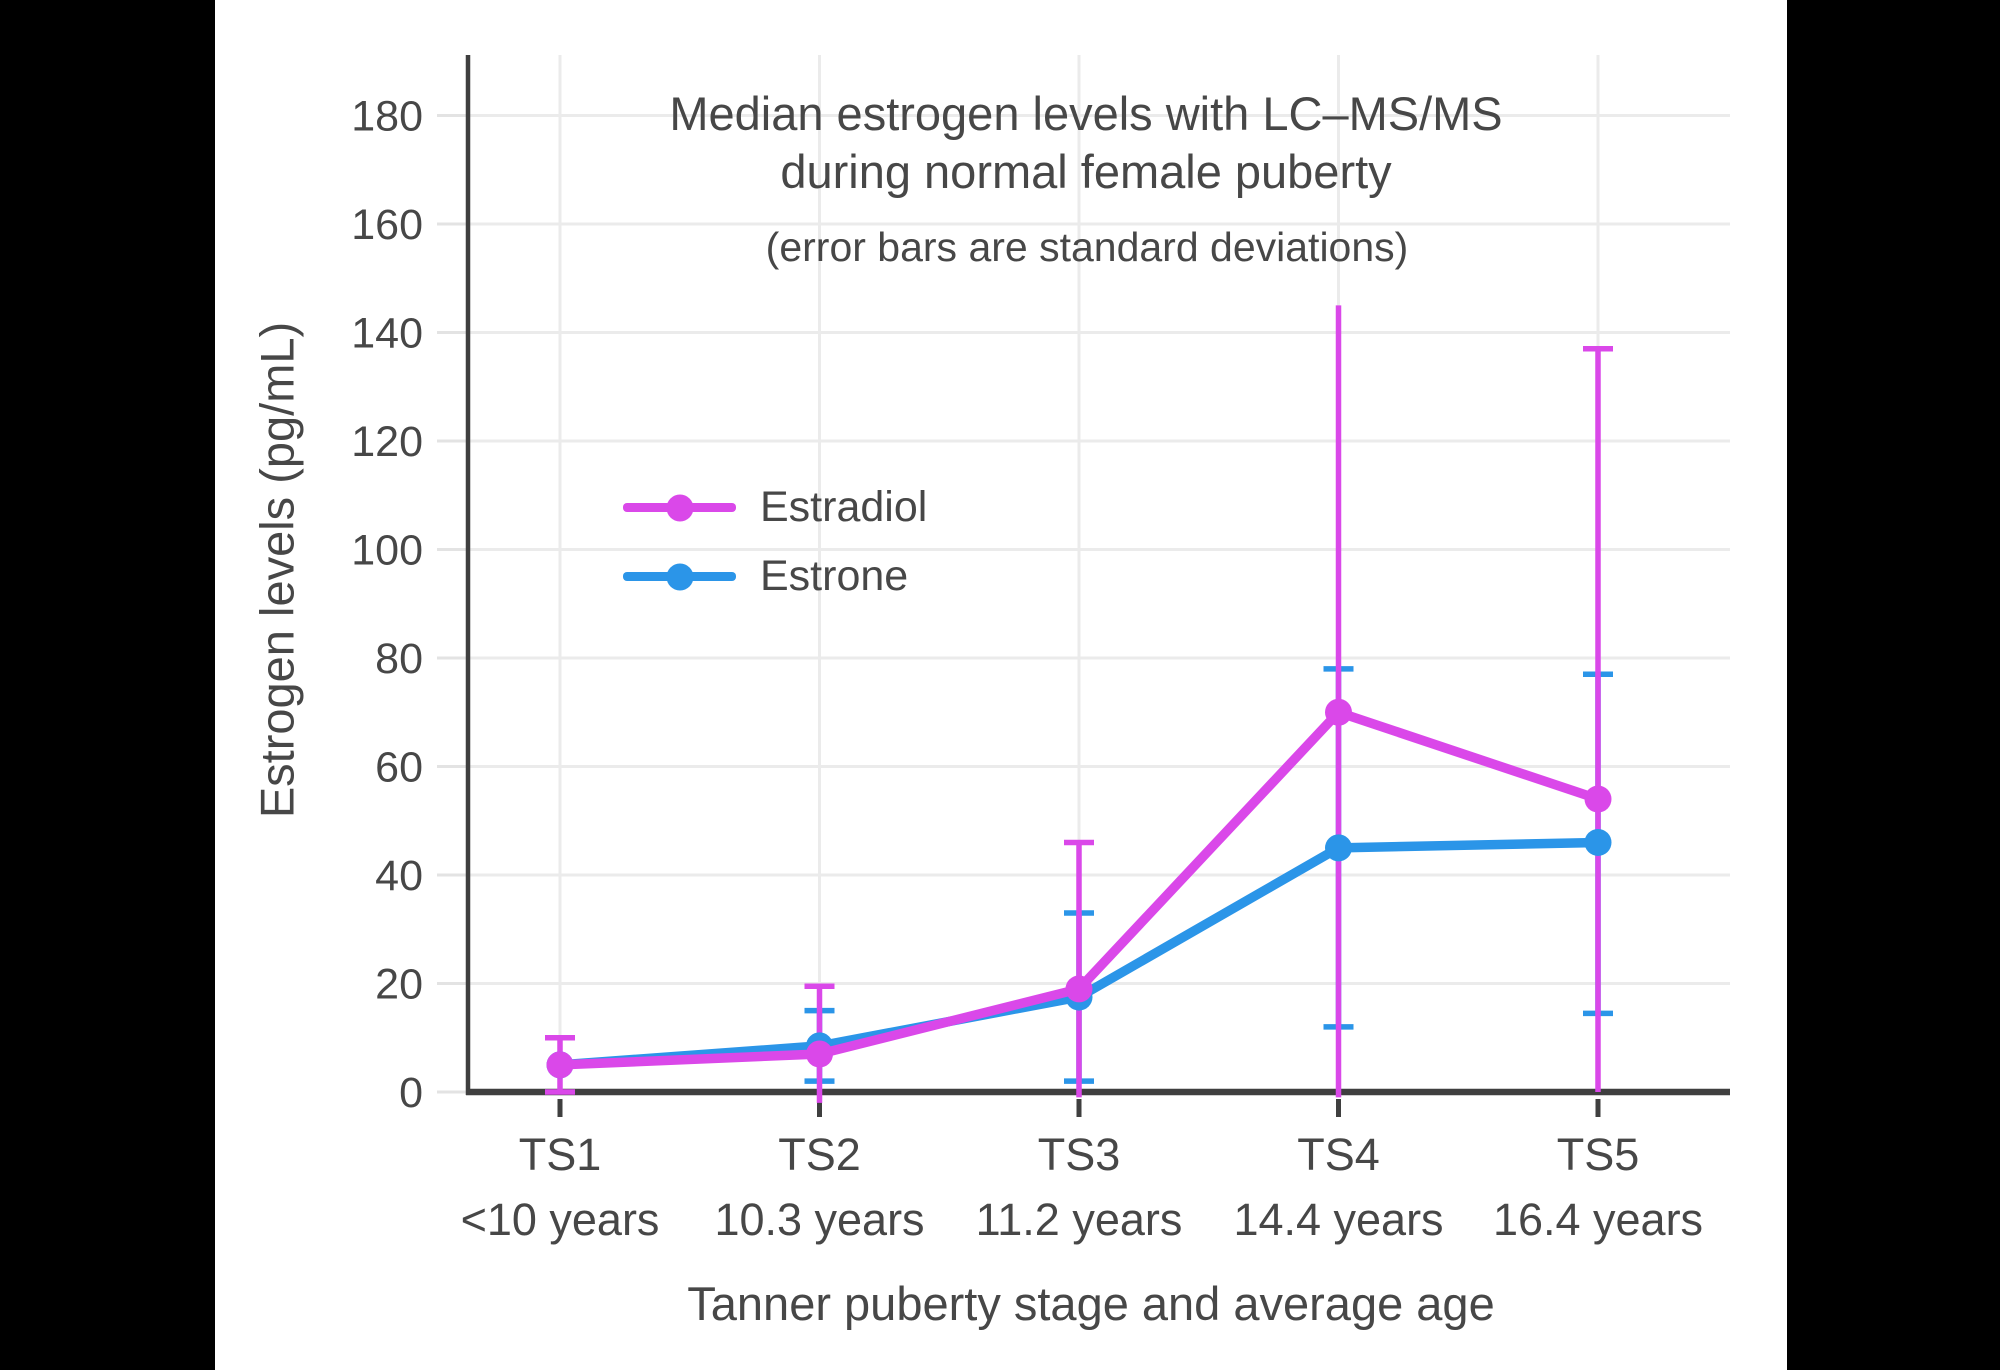 This screenshot has width=2000, height=1370. I want to click on x-stage-label-TS5: TS5, so click(1598, 1154).